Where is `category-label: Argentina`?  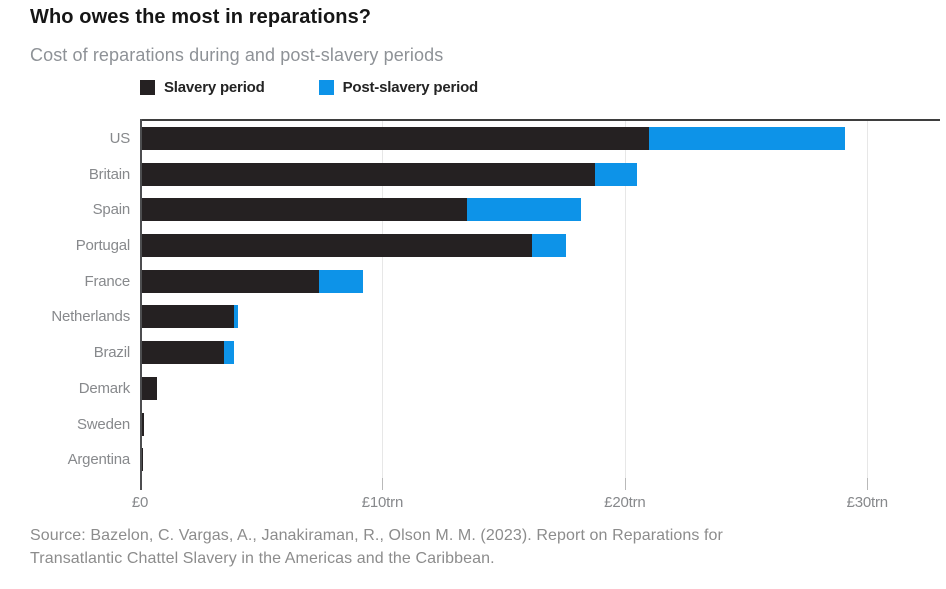
category-label: Argentina is located at coordinates (99, 460).